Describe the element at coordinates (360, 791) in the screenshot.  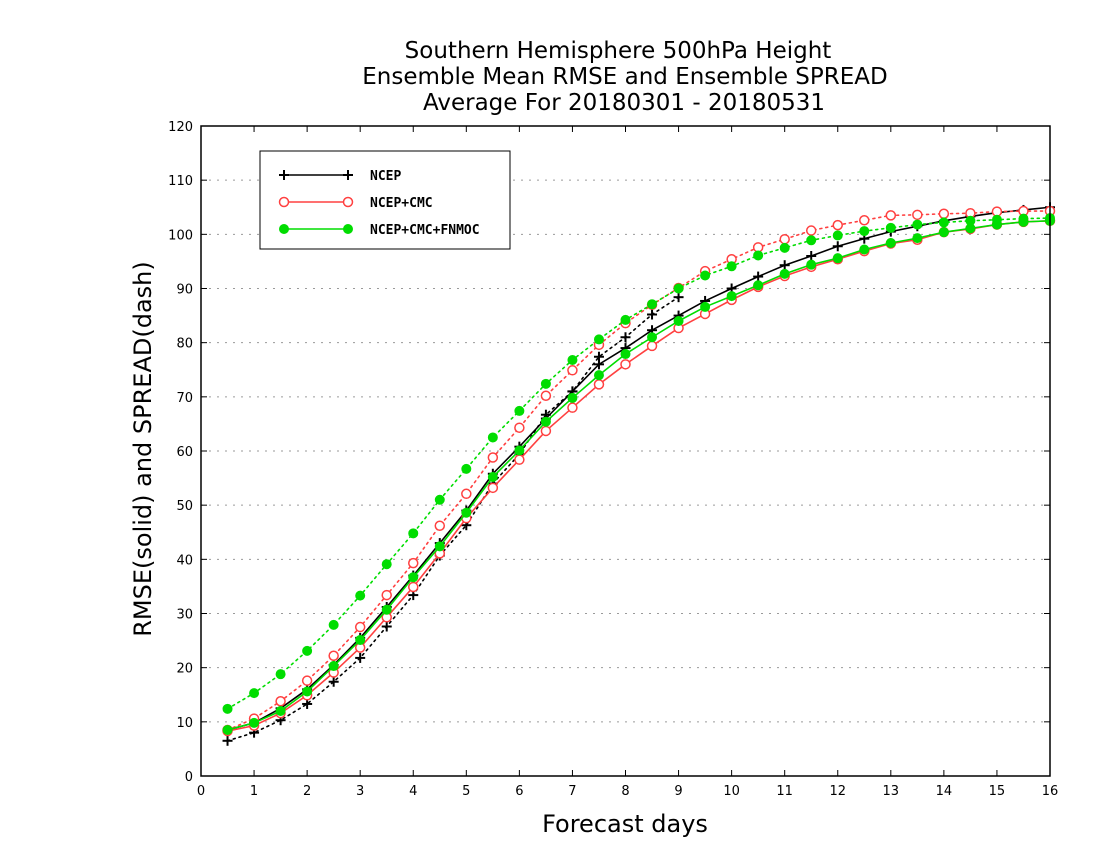
I see `x-tick-label: 3` at that location.